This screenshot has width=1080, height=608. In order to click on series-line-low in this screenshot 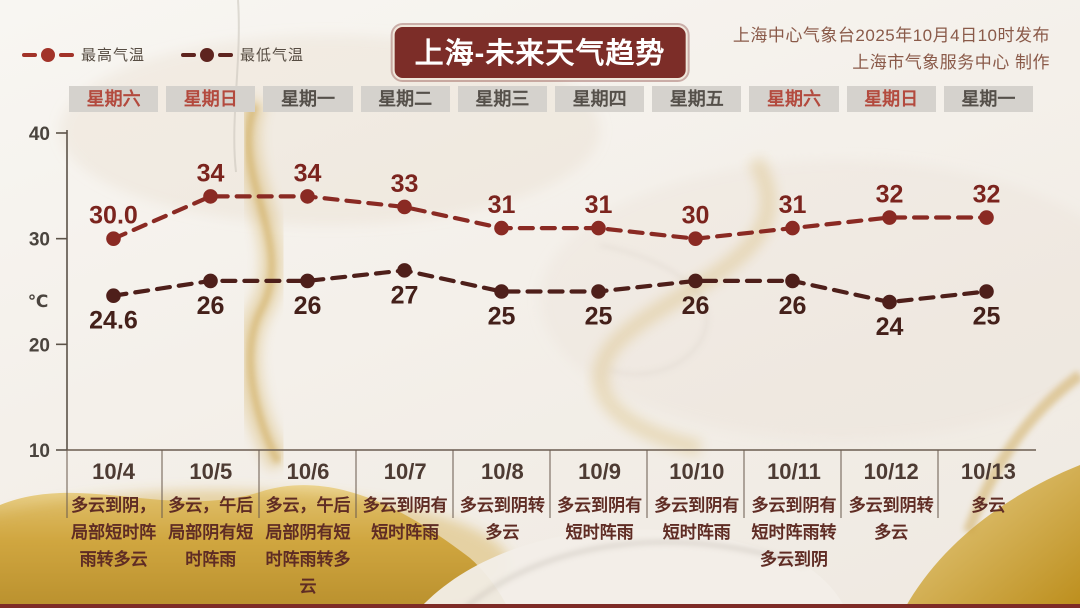, I will do `click(550, 286)`.